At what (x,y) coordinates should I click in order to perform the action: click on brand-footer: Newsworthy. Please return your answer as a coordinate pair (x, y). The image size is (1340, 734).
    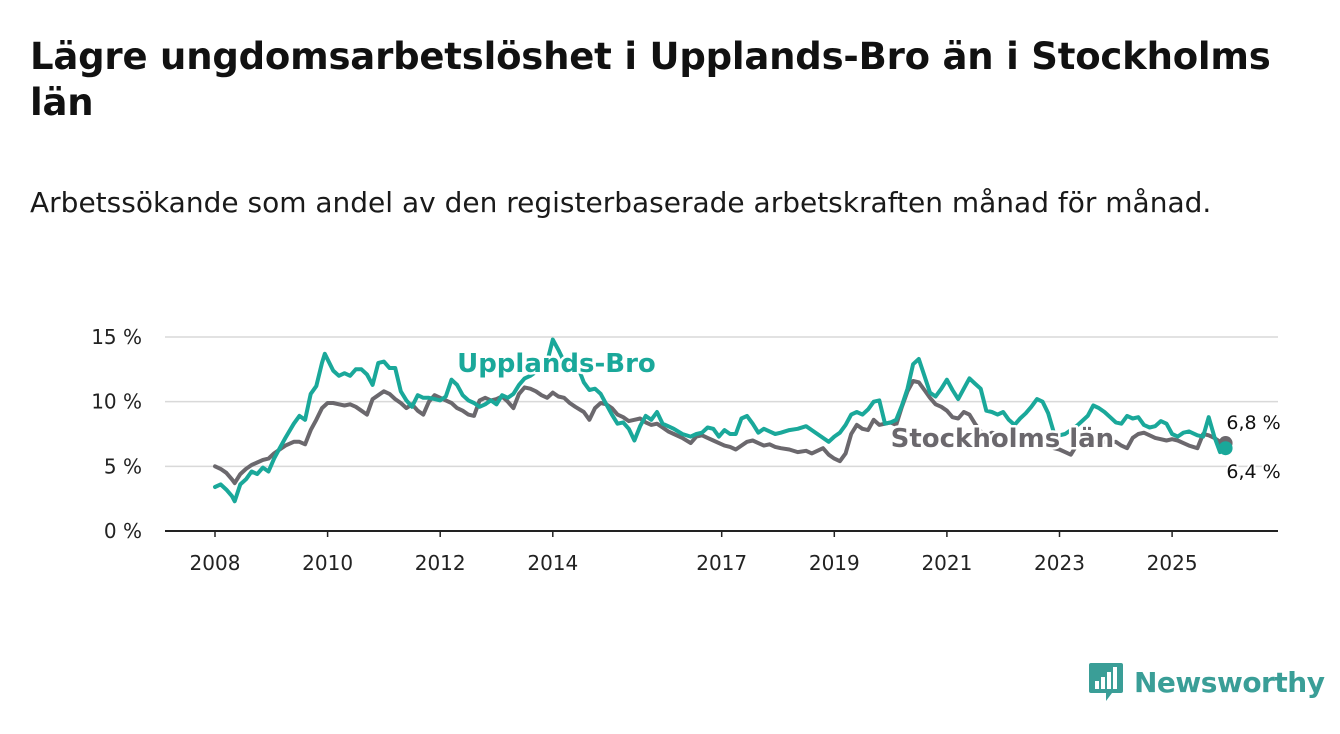
    Looking at the image, I should click on (1206, 682).